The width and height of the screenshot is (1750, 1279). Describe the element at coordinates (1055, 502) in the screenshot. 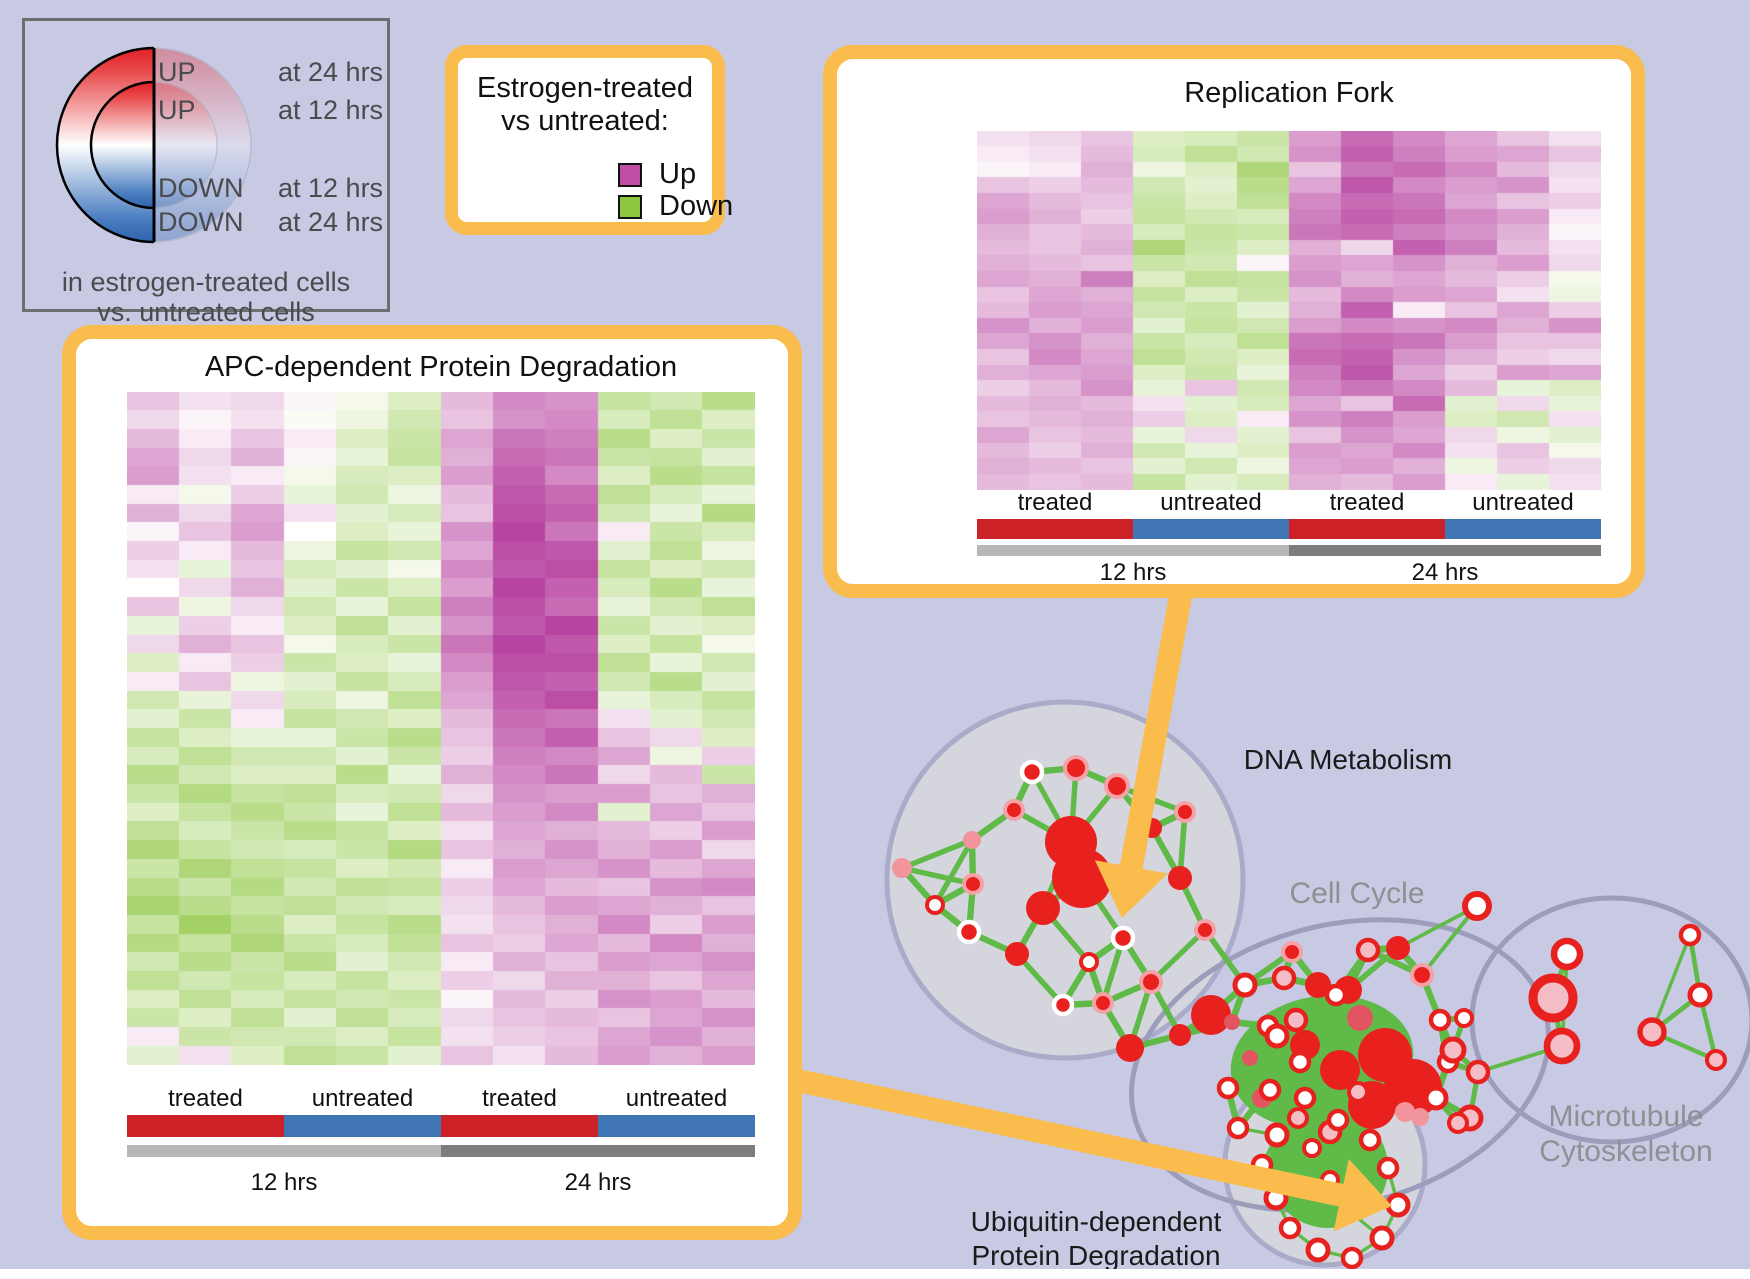

I see `rf-group-label-0: treated` at that location.